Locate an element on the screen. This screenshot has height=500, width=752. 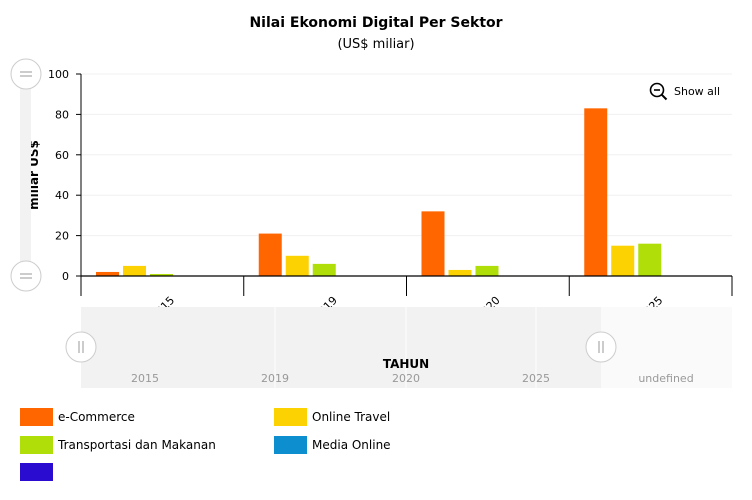
chart-title: Nilai Ekonomi Digital Per Sektor is located at coordinates (376, 23).